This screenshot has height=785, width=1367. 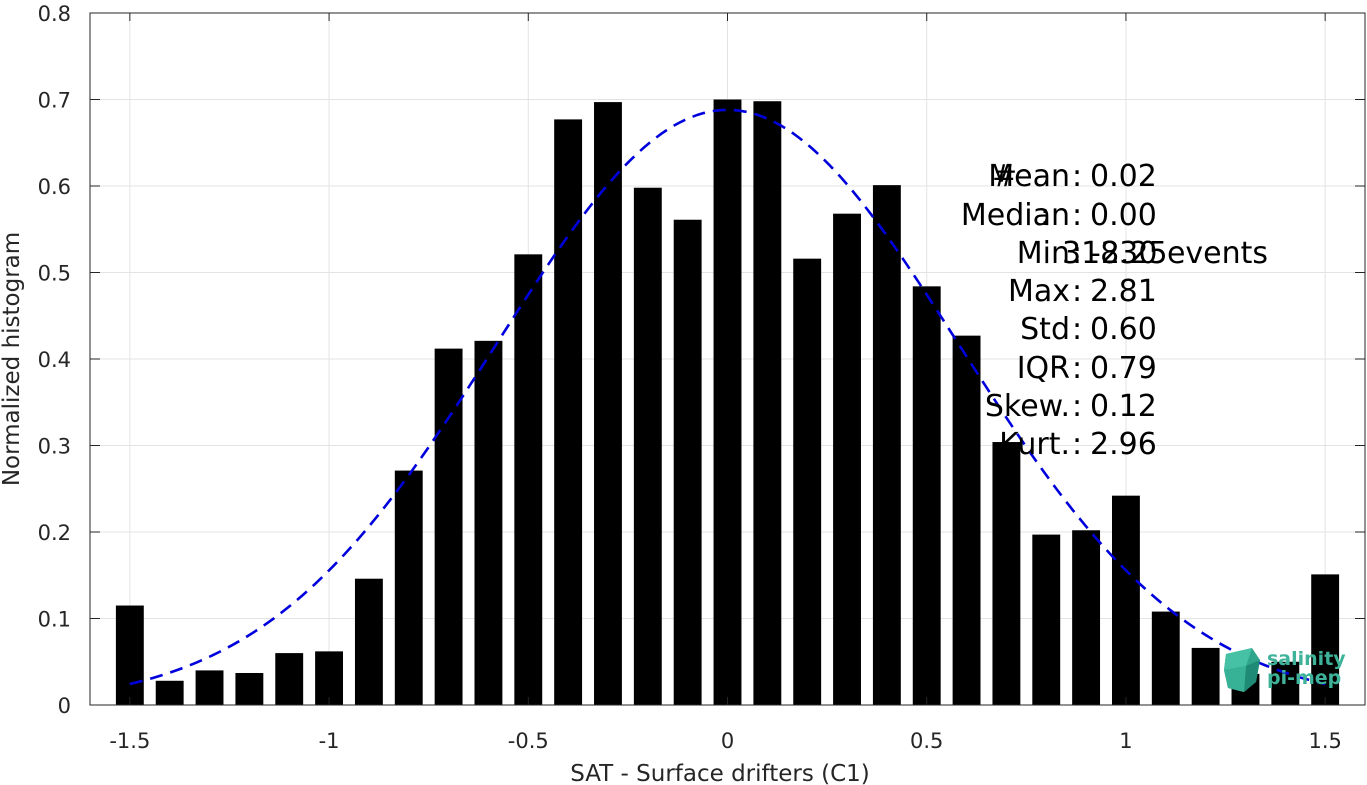 What do you see at coordinates (64, 706) in the screenshot?
I see `y-tick-label: 0` at bounding box center [64, 706].